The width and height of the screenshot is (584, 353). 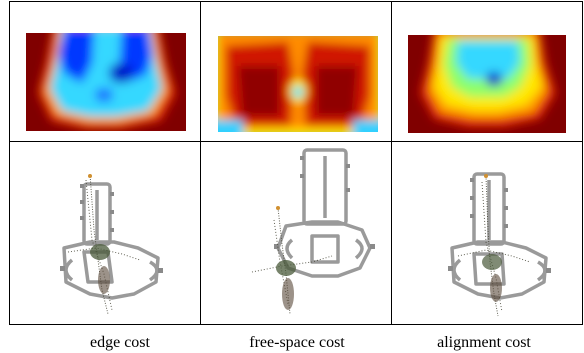 What do you see at coordinates (487, 84) in the screenshot?
I see `alignment-cost-heatmap` at bounding box center [487, 84].